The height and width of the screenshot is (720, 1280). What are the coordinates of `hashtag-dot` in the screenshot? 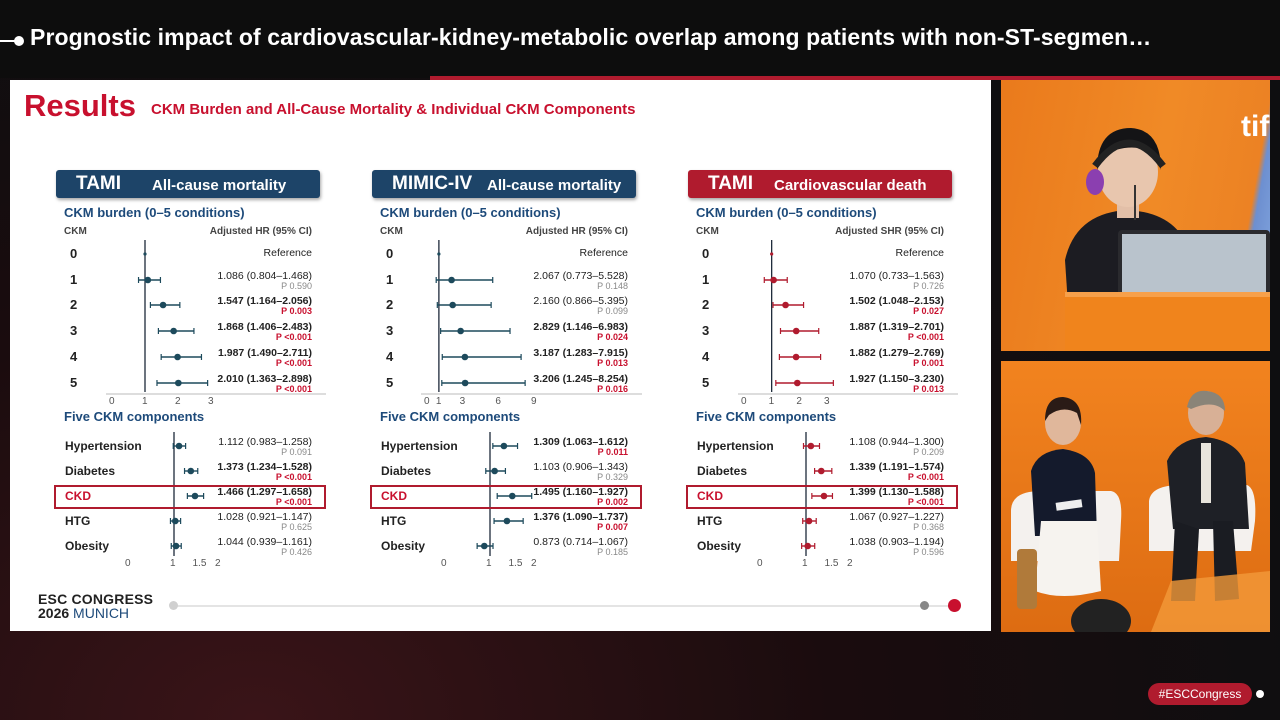 It's located at (1260, 694).